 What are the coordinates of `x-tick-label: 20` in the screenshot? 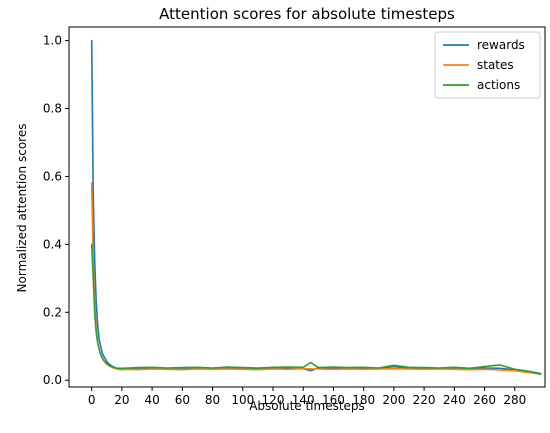 It's located at (121, 400).